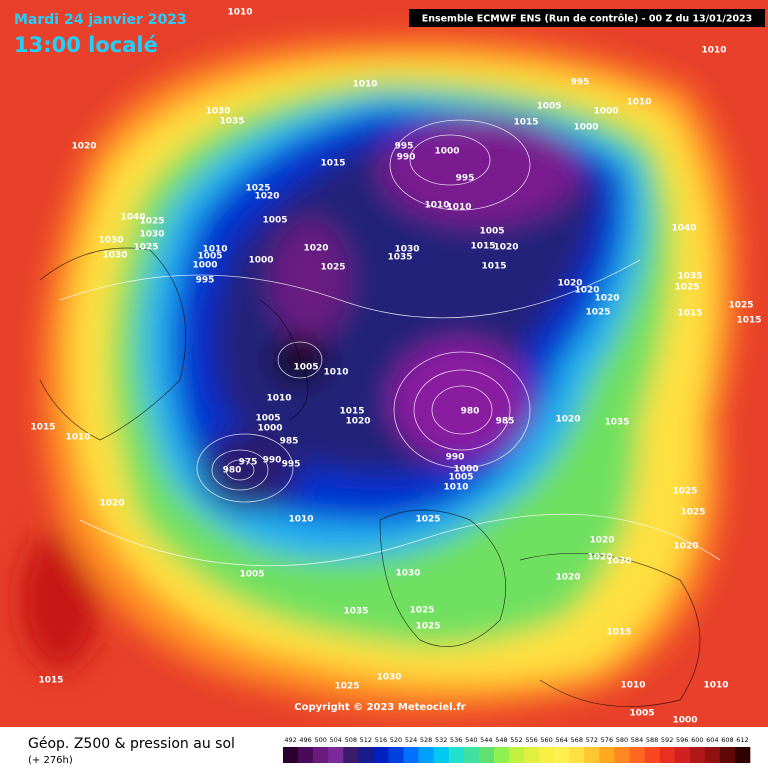 This screenshot has height=772, width=768. What do you see at coordinates (516, 740) in the screenshot?
I see `scale-label: 552` at bounding box center [516, 740].